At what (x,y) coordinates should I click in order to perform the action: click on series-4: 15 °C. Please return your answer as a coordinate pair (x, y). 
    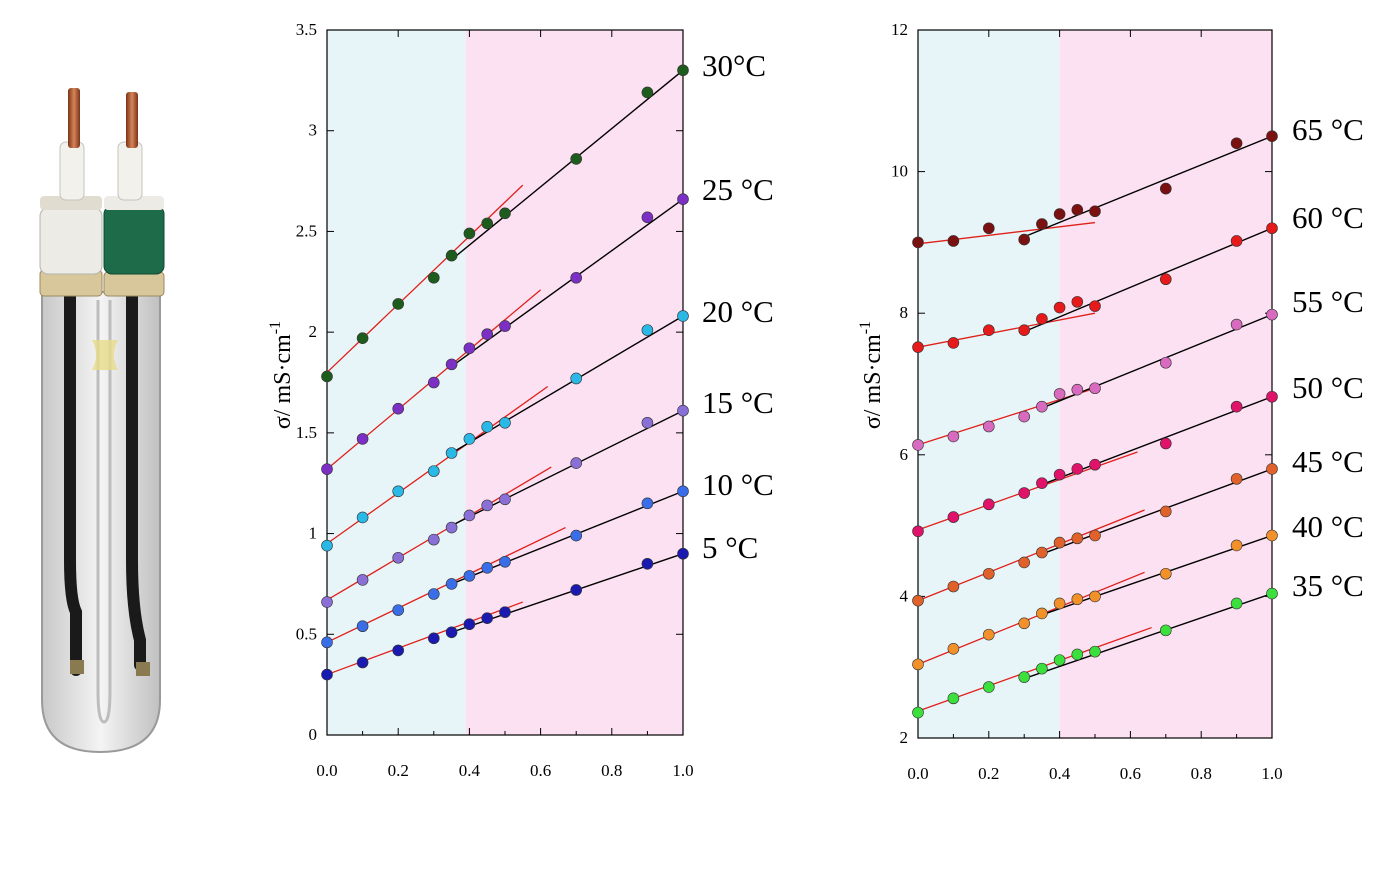
    Looking at the image, I should click on (547, 496).